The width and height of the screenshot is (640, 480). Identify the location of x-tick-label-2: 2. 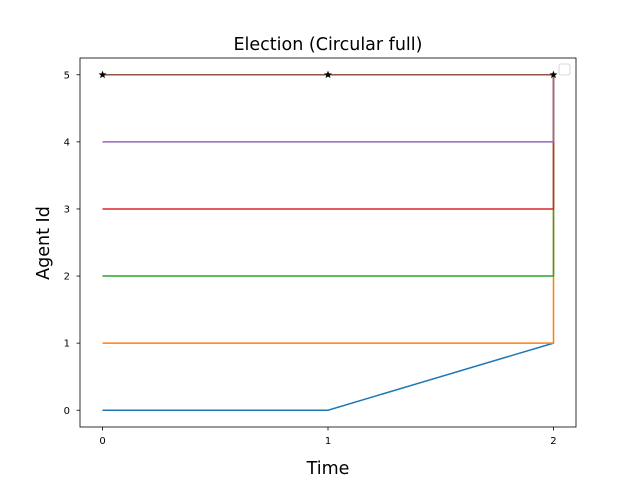
(553, 441).